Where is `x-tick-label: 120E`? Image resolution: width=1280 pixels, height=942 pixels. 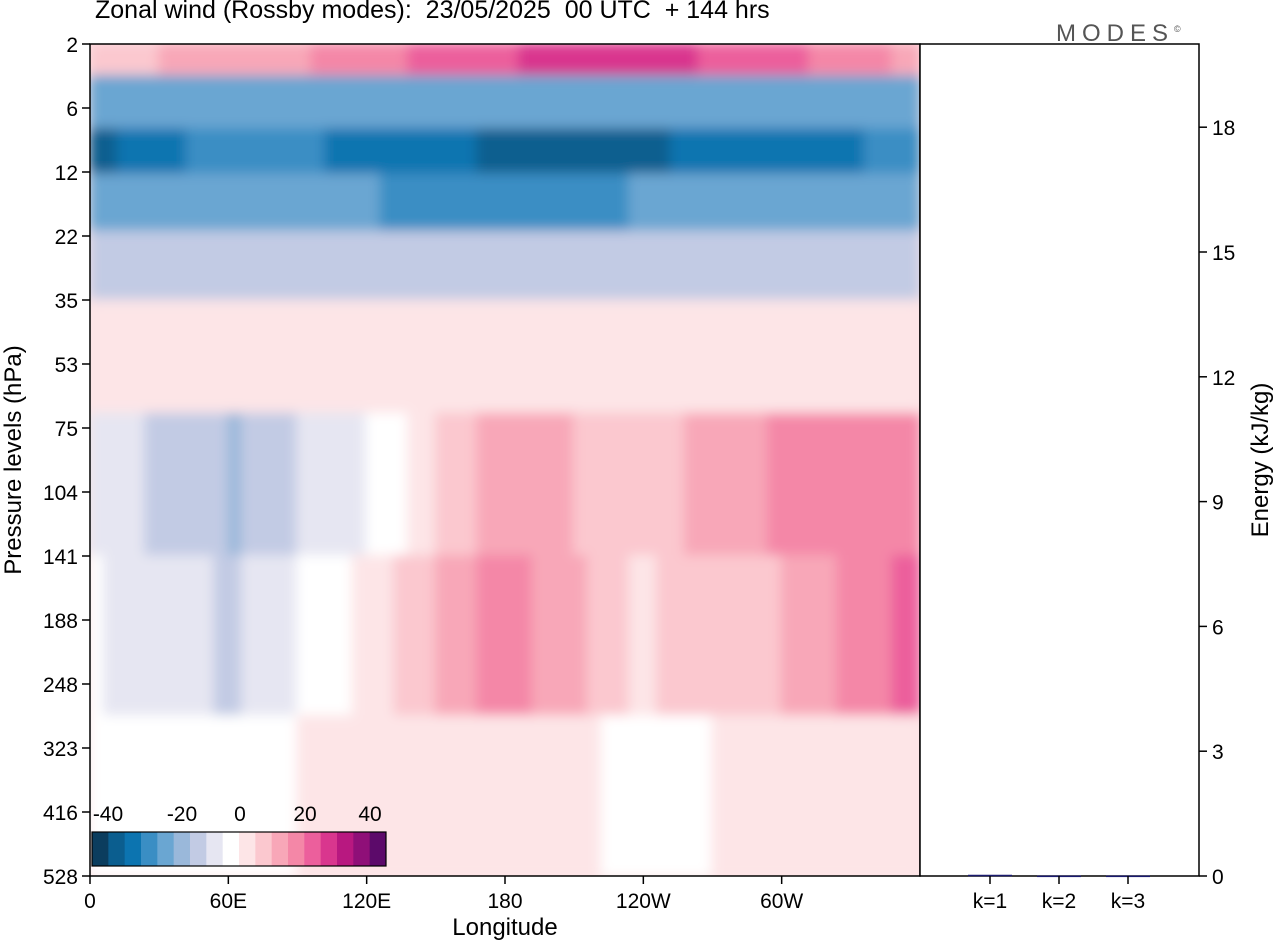
x-tick-label: 120E is located at coordinates (366, 901).